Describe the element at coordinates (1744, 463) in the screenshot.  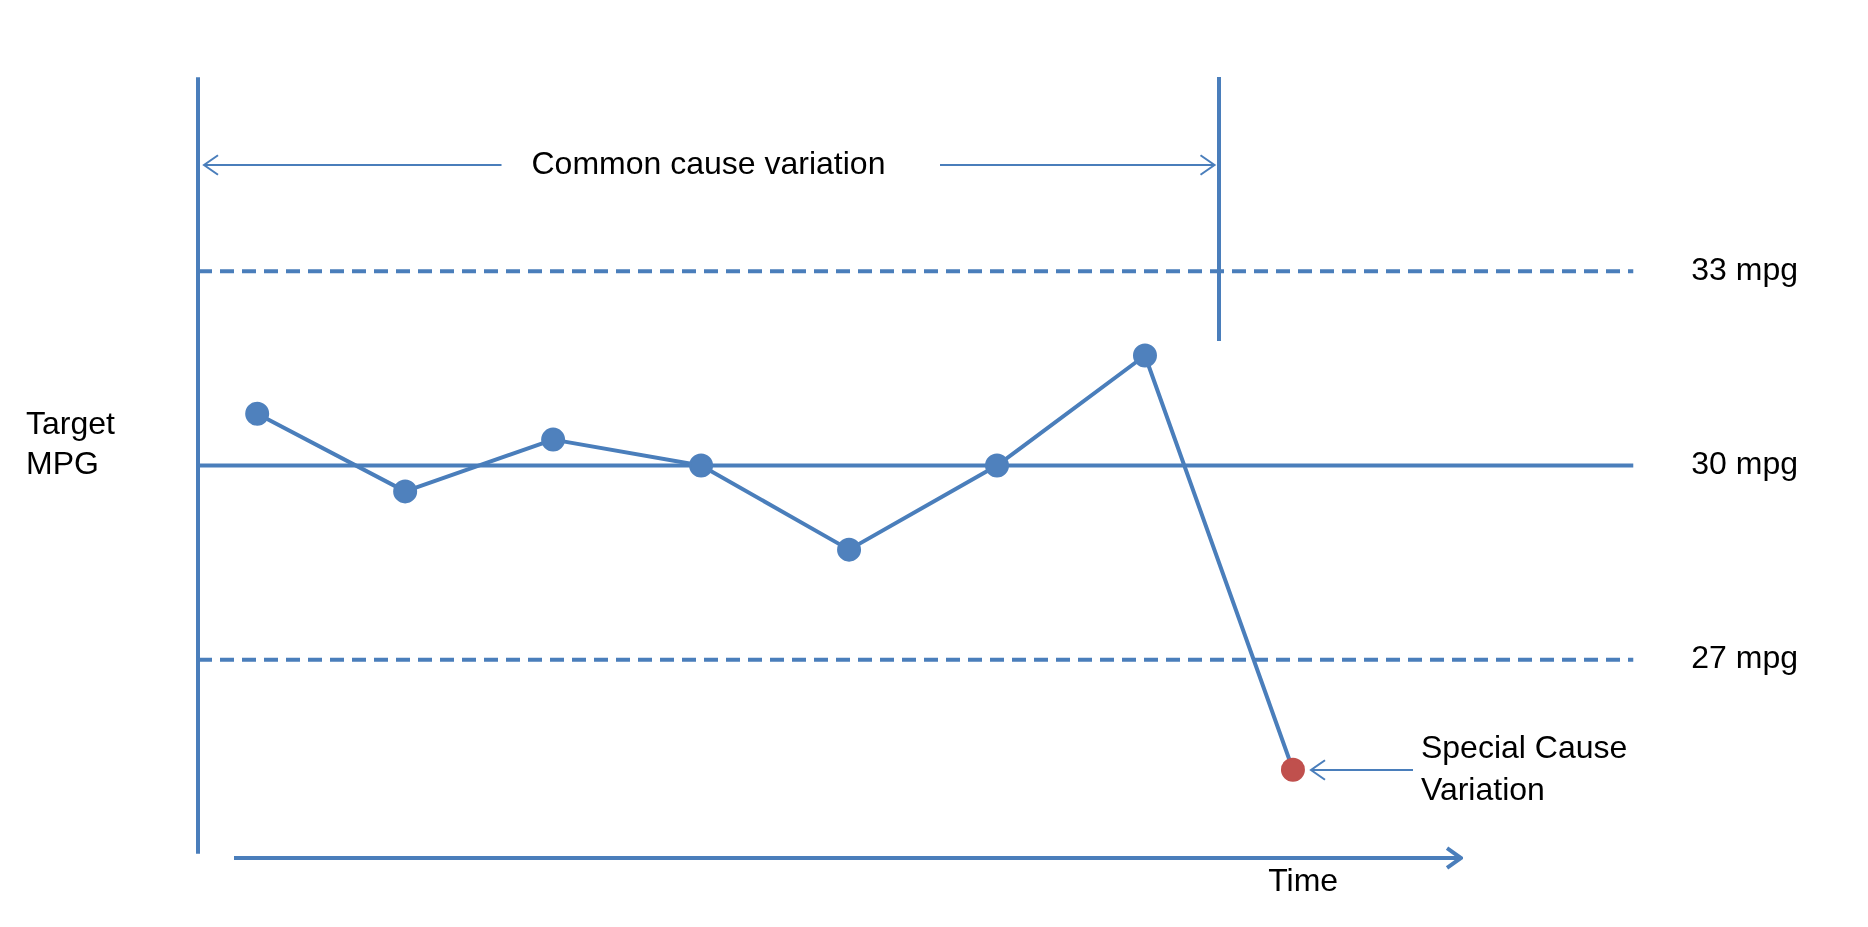
I see `y-tick-label: 30 mpg` at that location.